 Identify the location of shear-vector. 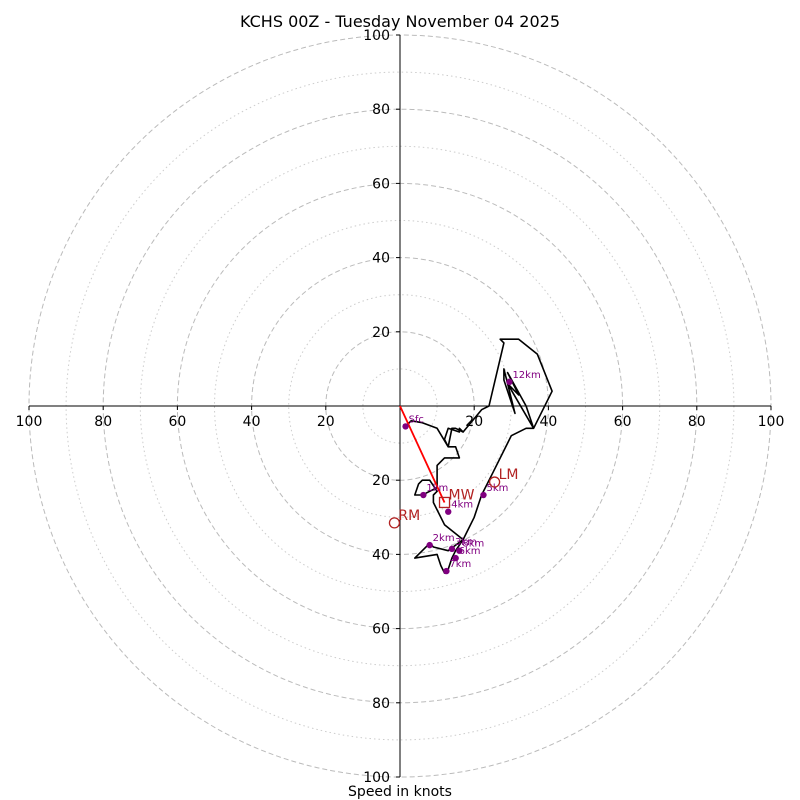
(422, 454).